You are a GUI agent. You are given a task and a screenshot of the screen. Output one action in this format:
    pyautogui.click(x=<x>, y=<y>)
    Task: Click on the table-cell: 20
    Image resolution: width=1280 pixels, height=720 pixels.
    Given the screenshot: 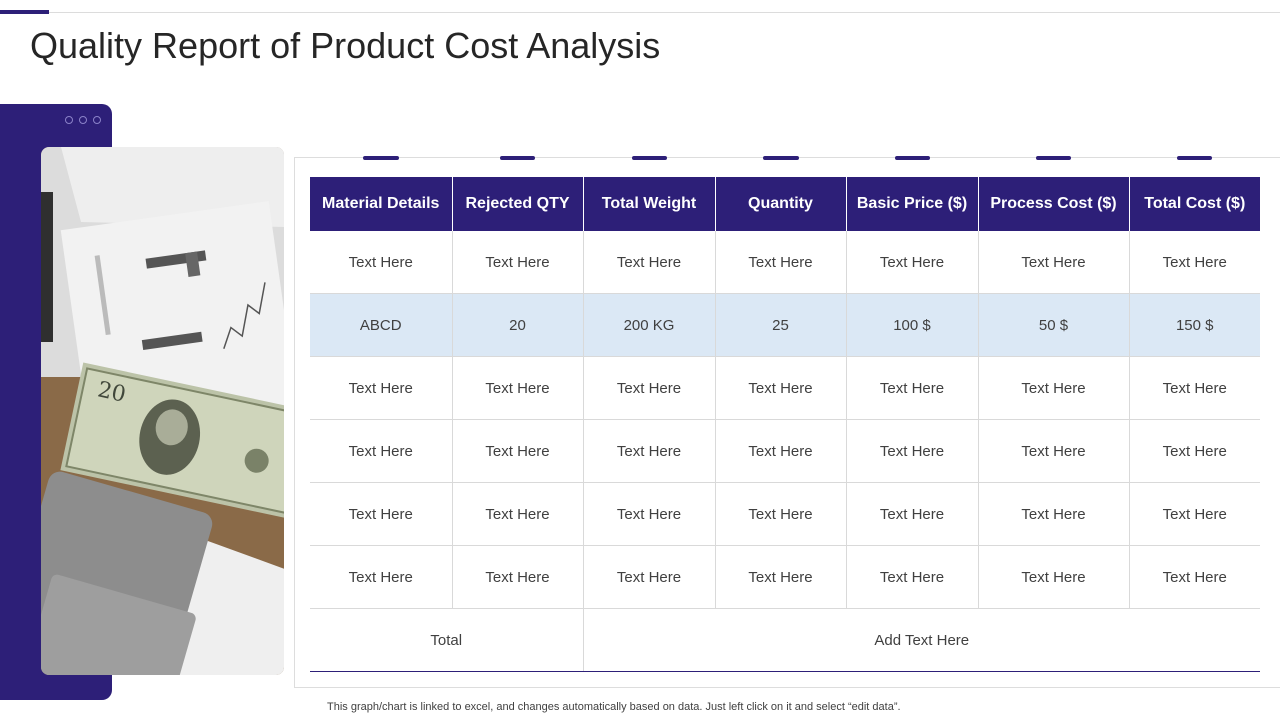 What is the action you would take?
    pyautogui.click(x=518, y=325)
    